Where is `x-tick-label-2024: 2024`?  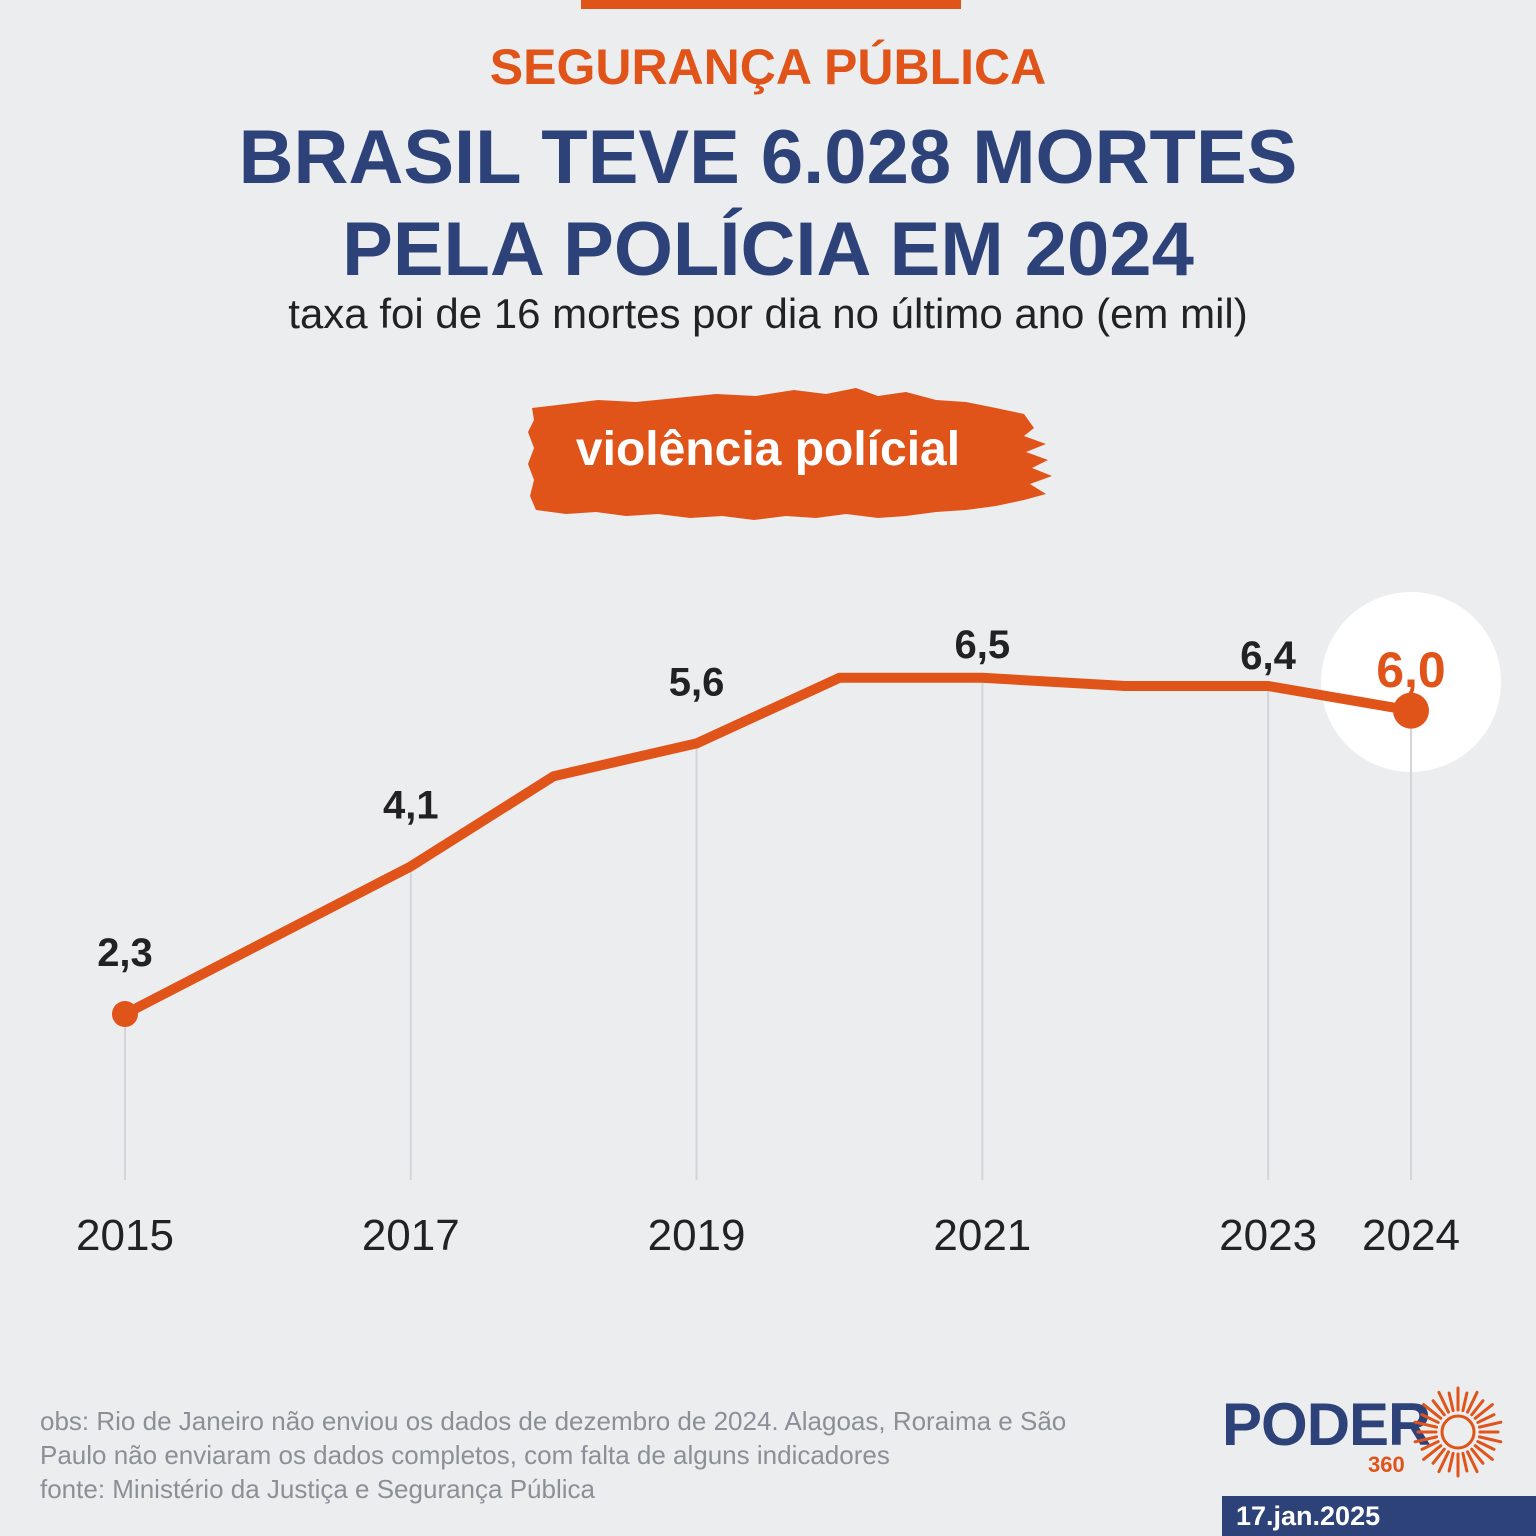
x-tick-label-2024: 2024 is located at coordinates (1411, 1235).